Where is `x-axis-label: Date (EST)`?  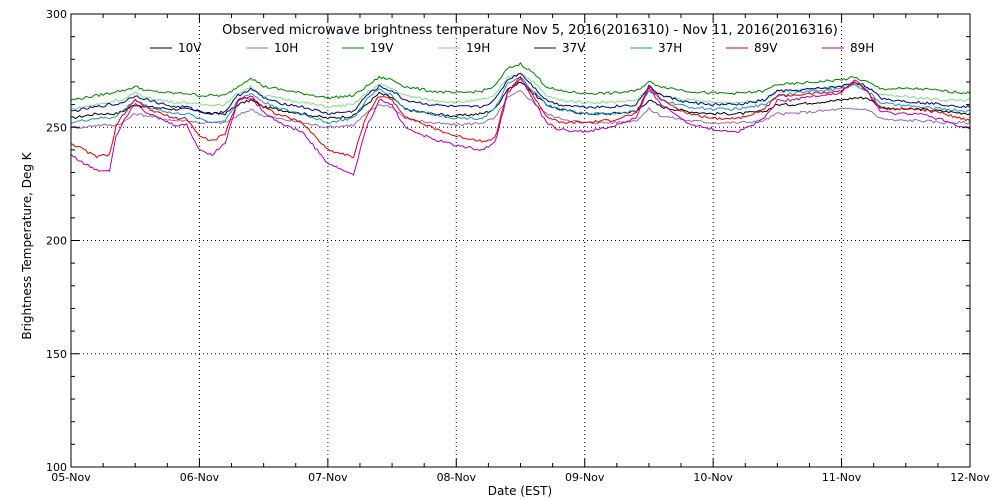
x-axis-label: Date (EST) is located at coordinates (520, 491).